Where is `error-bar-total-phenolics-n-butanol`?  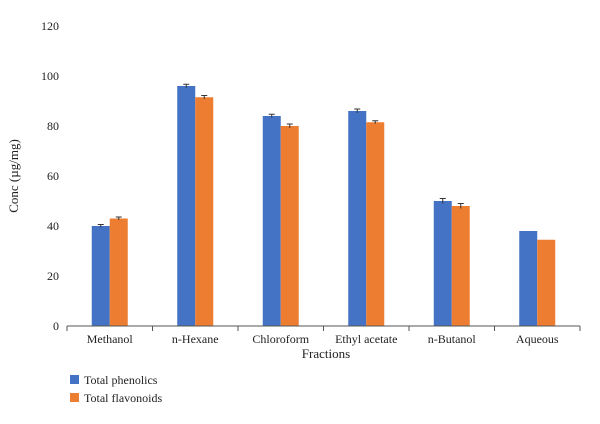
error-bar-total-phenolics-n-butanol is located at coordinates (442, 201).